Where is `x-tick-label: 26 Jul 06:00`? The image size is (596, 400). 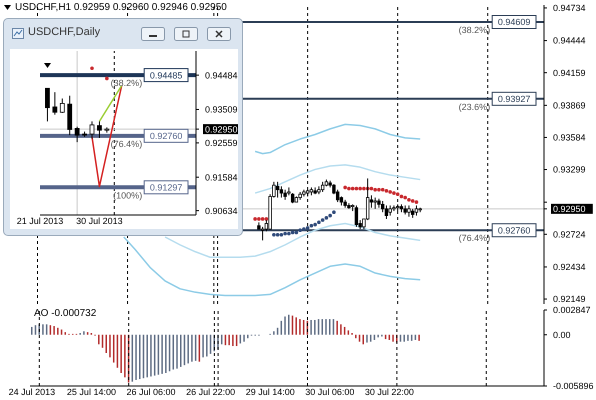 x-tick-label: 26 Jul 06:00 is located at coordinates (151, 392).